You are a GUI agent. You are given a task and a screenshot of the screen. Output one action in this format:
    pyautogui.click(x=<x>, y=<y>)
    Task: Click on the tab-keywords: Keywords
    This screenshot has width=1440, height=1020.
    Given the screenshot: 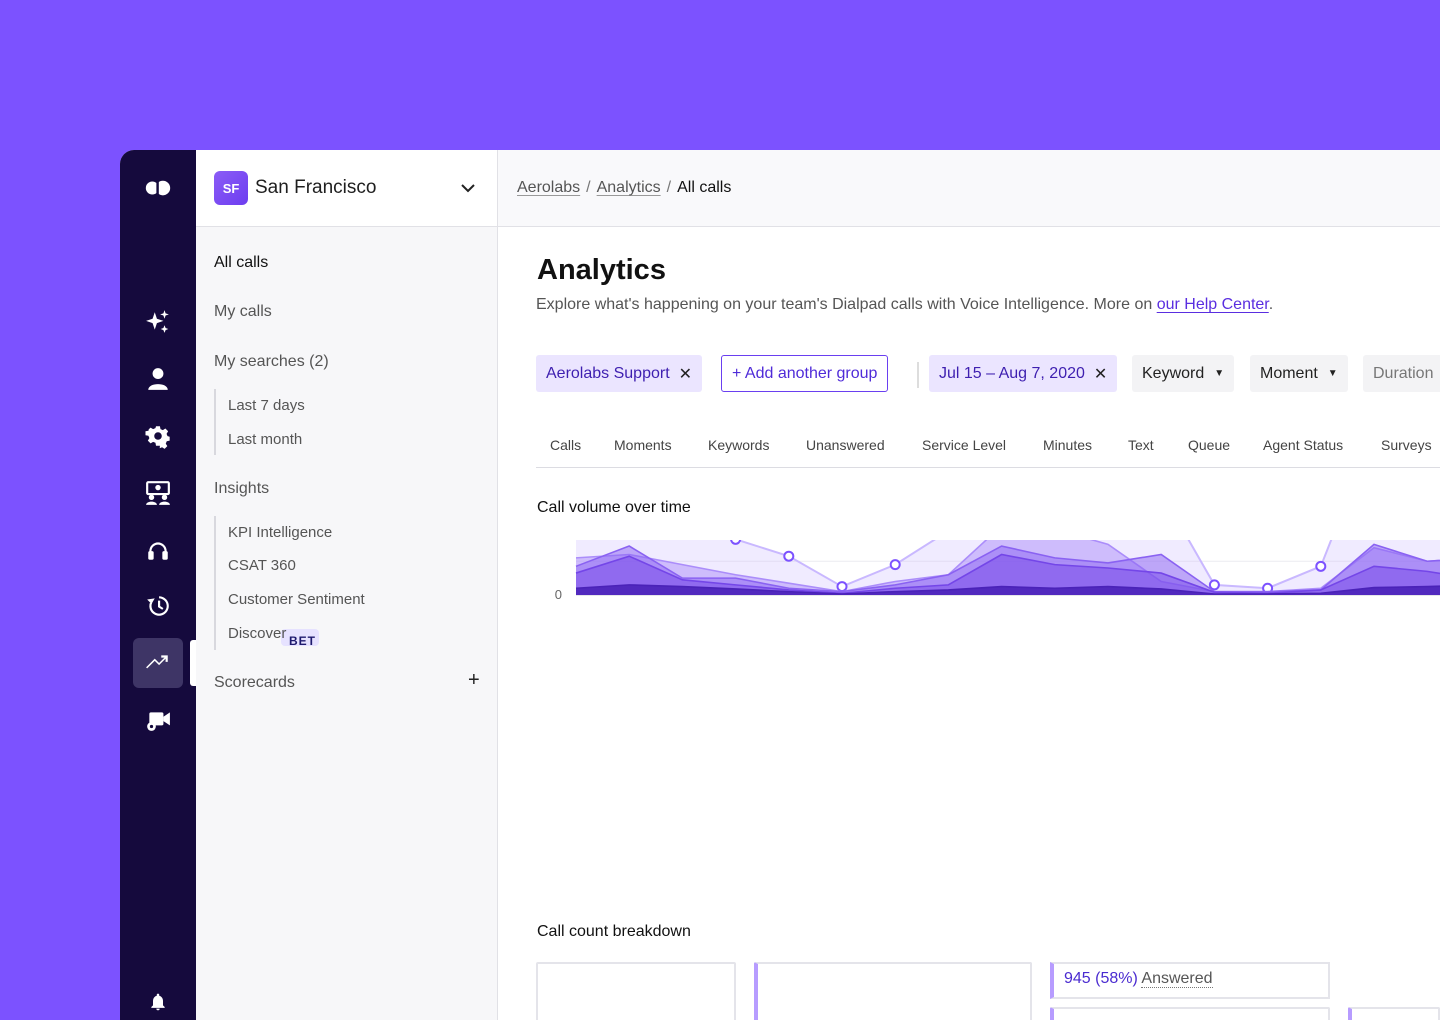 What is the action you would take?
    pyautogui.click(x=739, y=445)
    